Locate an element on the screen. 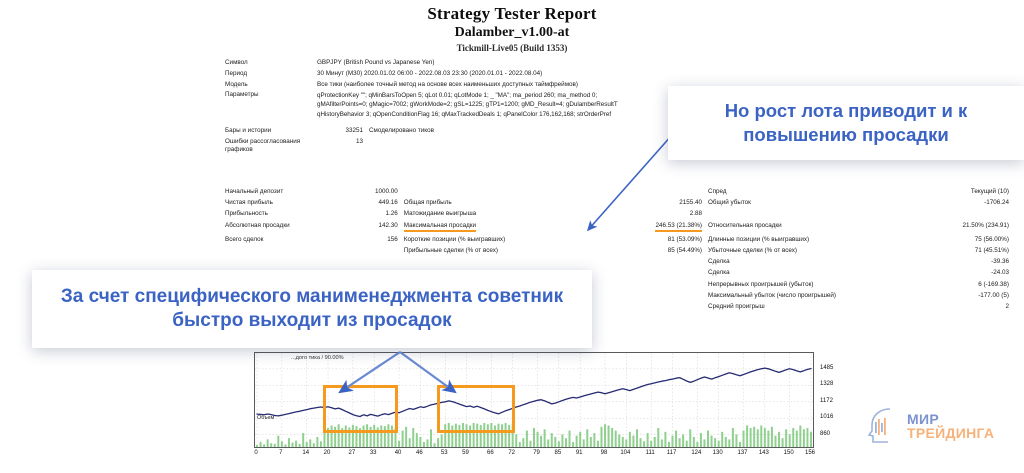 The height and width of the screenshot is (473, 1024). y-tick-label: 1485 is located at coordinates (827, 367).